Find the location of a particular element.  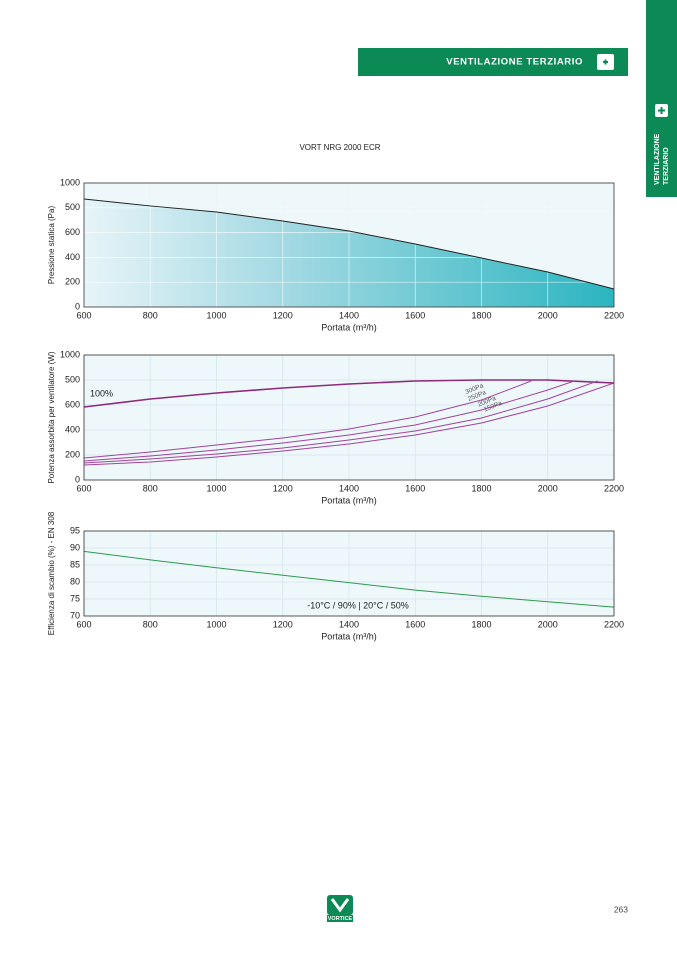

document-title: VORT NRG 2000 ECR is located at coordinates (339, 147).